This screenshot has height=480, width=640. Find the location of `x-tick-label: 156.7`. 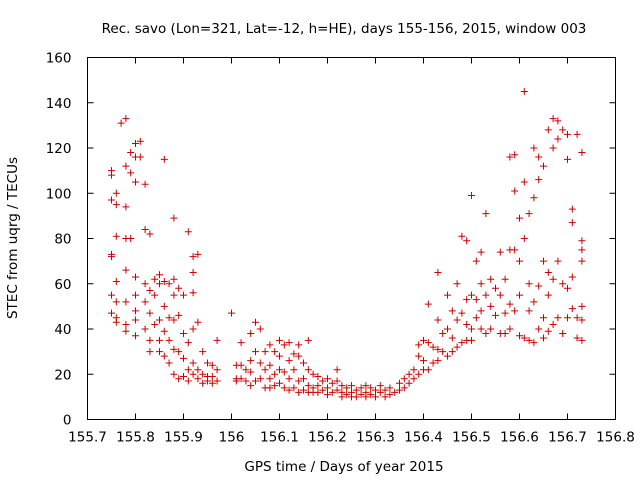

x-tick-label: 156.7 is located at coordinates (567, 438).